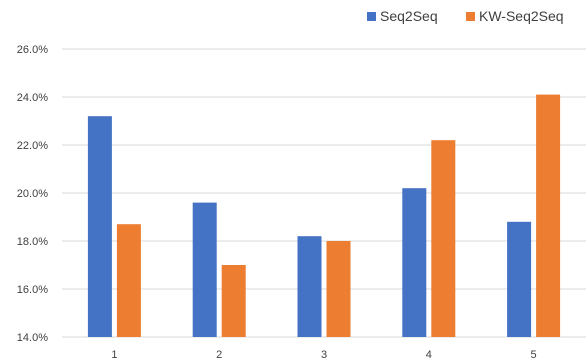 Image resolution: width=586 pixels, height=363 pixels. I want to click on legend-label-seq2seq: Seq2Seq, so click(409, 16).